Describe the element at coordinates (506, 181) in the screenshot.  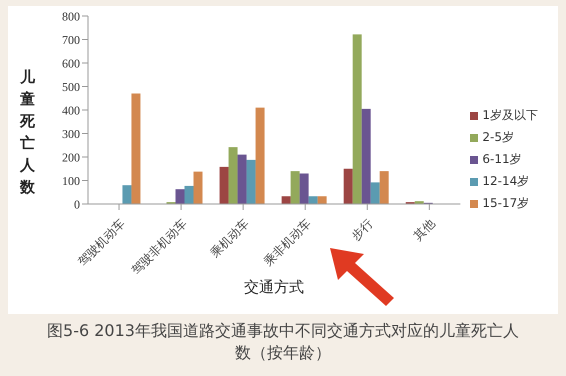
I see `legend-label: 12-14岁` at that location.